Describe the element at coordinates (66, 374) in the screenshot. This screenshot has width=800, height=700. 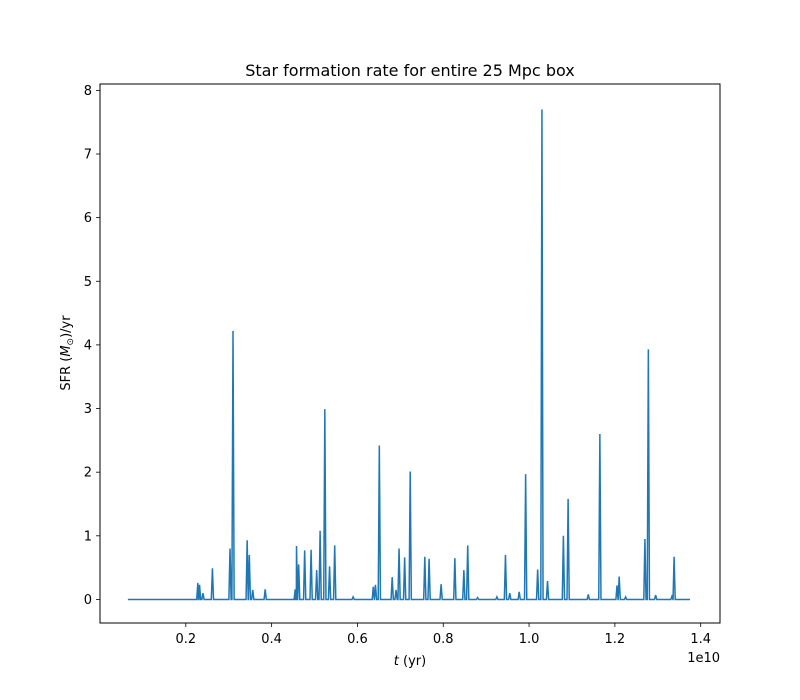
I see `y-axis-label-prefix: SFR (` at that location.